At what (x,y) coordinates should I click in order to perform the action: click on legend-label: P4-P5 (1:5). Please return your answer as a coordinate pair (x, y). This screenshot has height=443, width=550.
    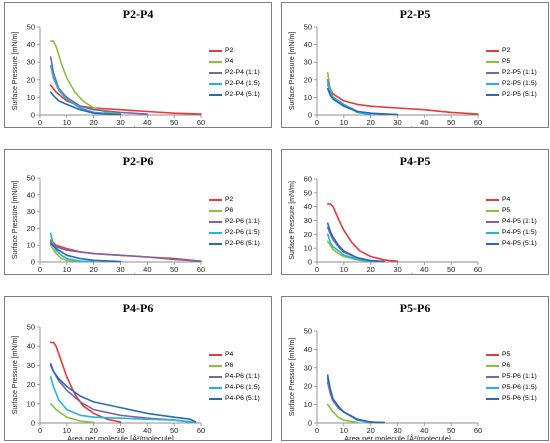
    Looking at the image, I should click on (519, 232).